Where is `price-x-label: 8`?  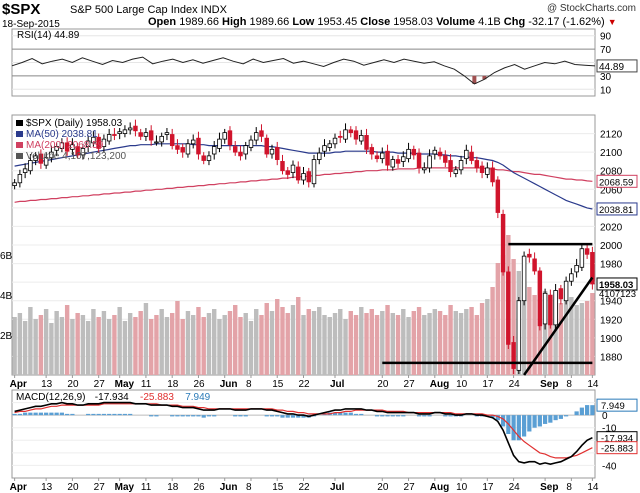
price-x-label: 8 is located at coordinates (249, 384).